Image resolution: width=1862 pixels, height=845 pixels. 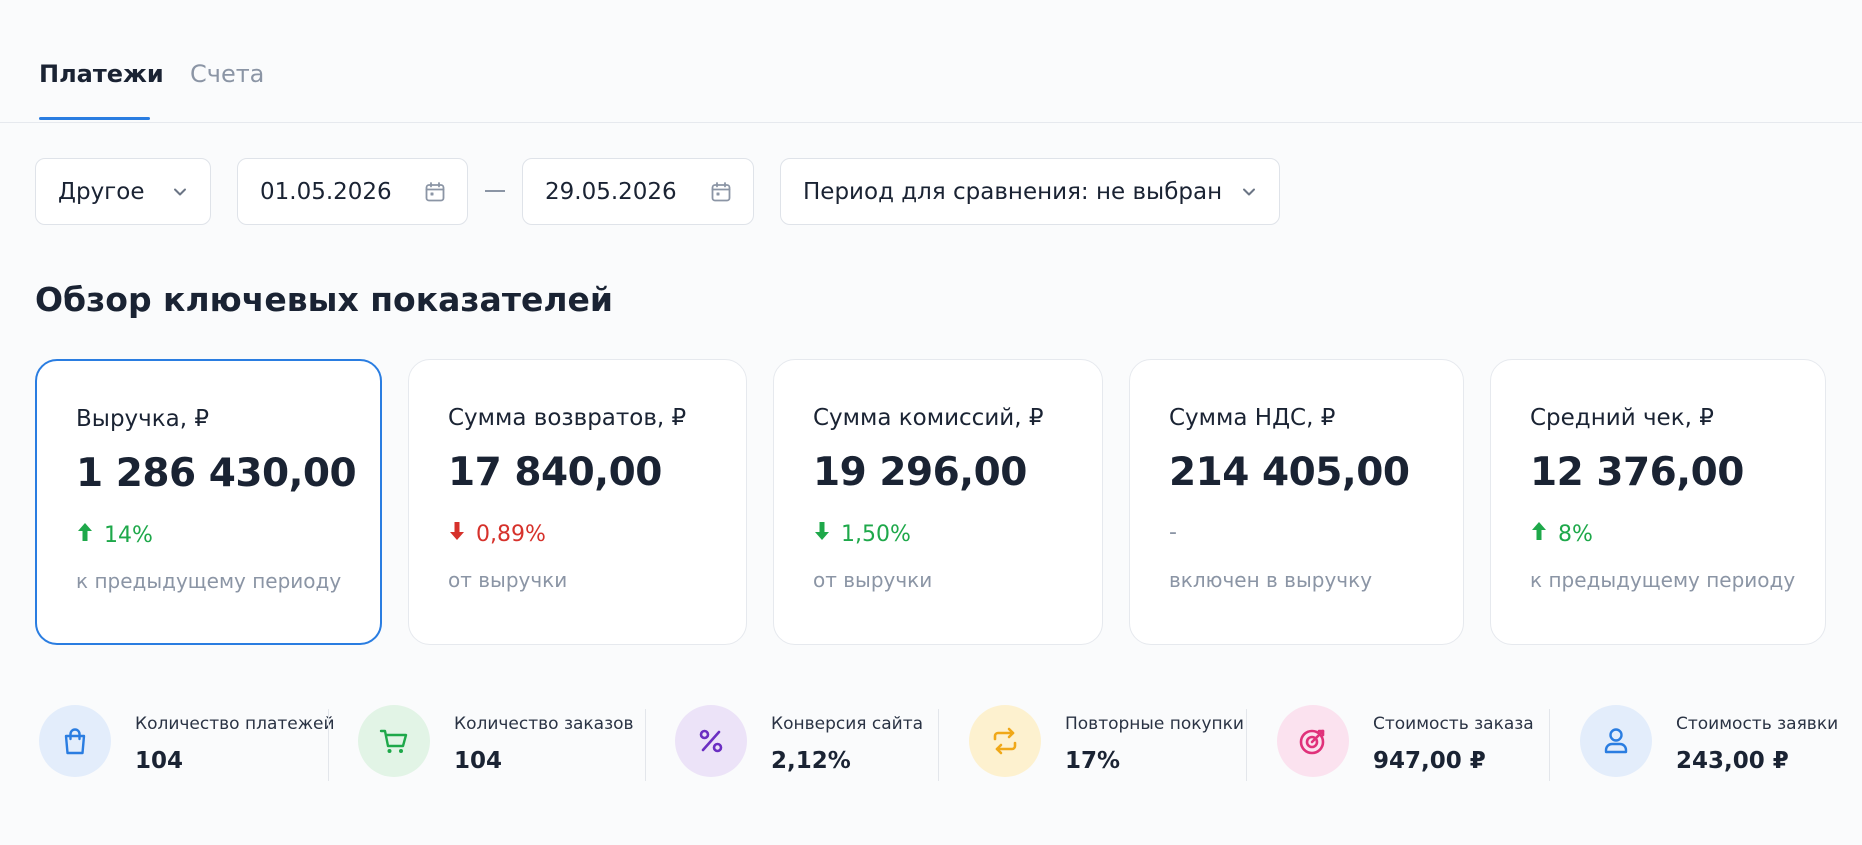 What do you see at coordinates (1252, 418) in the screenshot?
I see `kpi-label: Сумма НДС, ₽` at bounding box center [1252, 418].